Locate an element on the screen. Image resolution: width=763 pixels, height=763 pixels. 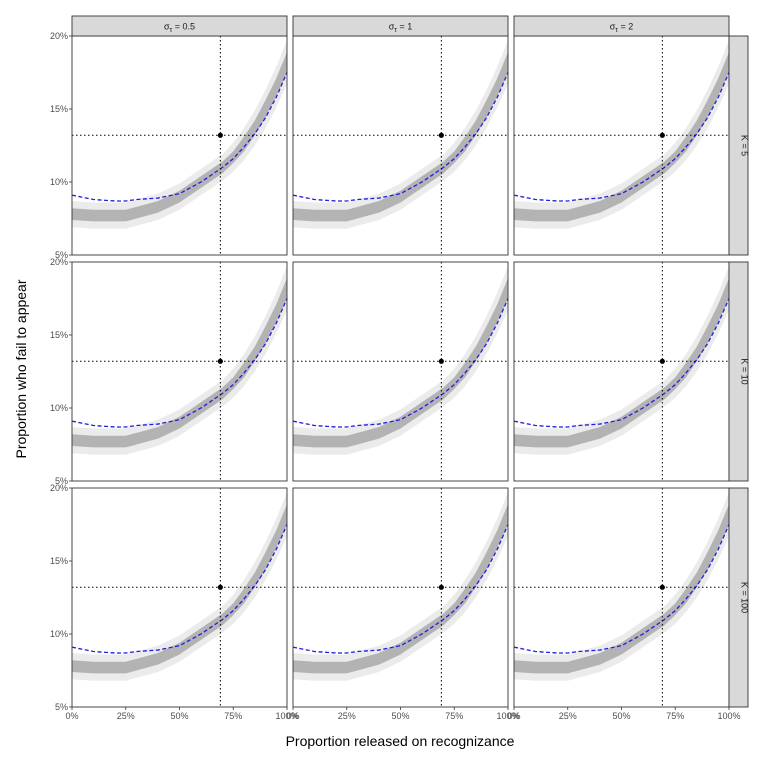
panel-r2-c1: 5% 10% 15% 20% is located at coordinates (169, 371).